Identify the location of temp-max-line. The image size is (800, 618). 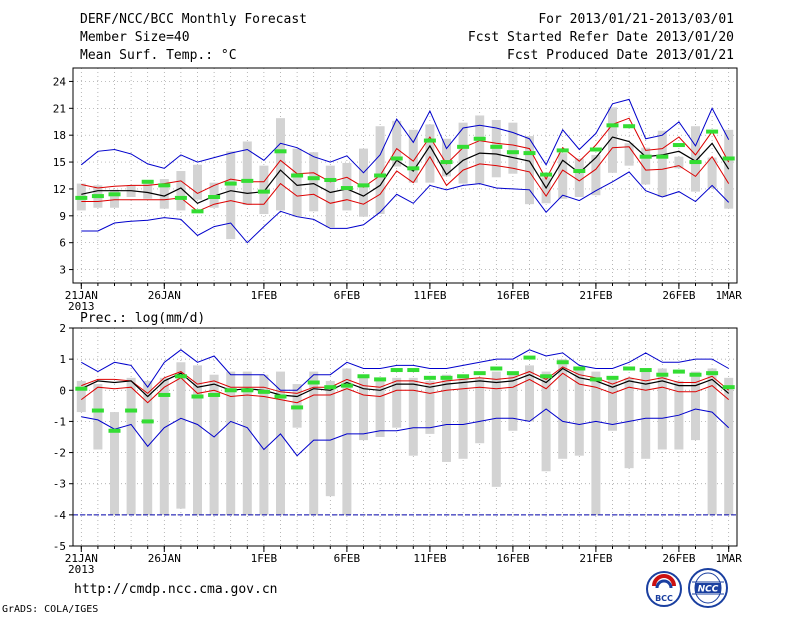
(405, 136).